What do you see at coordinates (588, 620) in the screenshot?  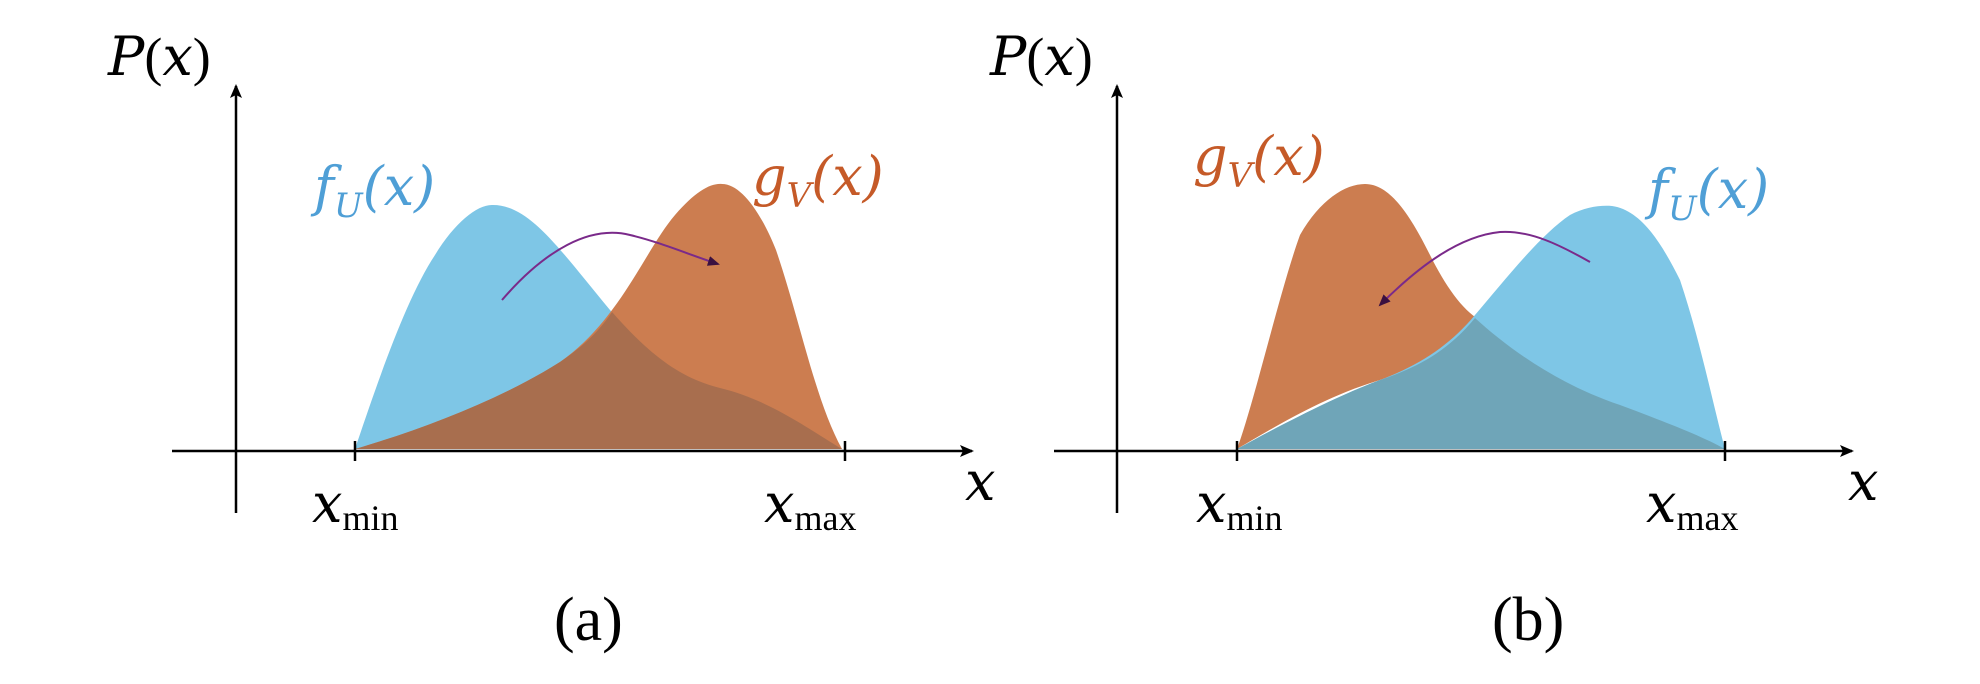 I see `caption-a: (a)` at bounding box center [588, 620].